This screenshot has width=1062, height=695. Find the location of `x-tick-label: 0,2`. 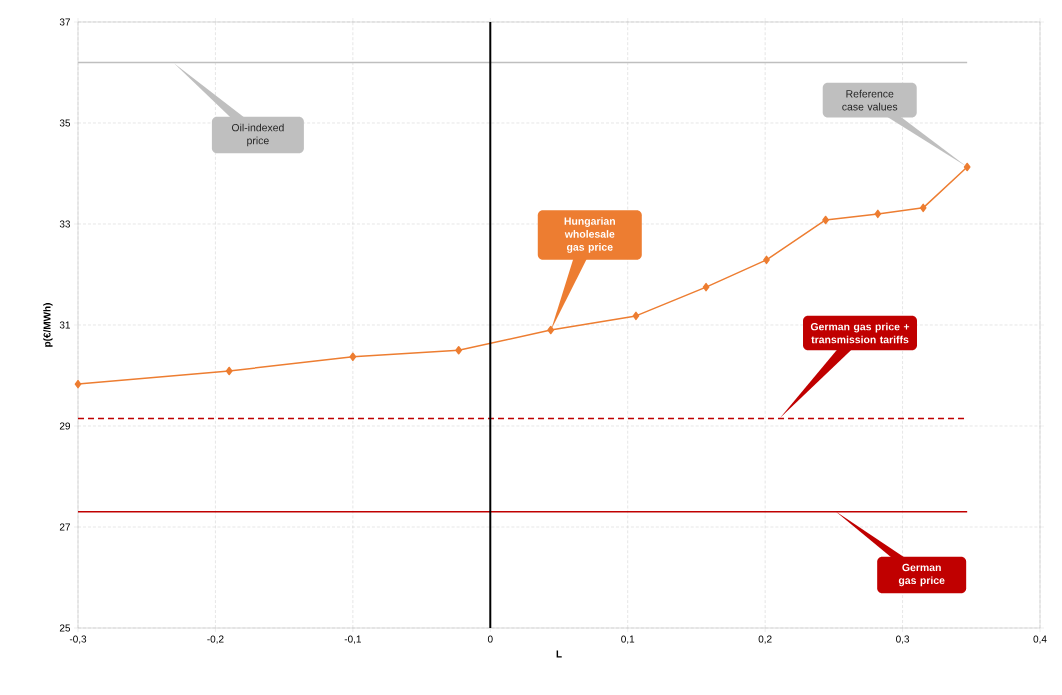

x-tick-label: 0,2 is located at coordinates (765, 639).